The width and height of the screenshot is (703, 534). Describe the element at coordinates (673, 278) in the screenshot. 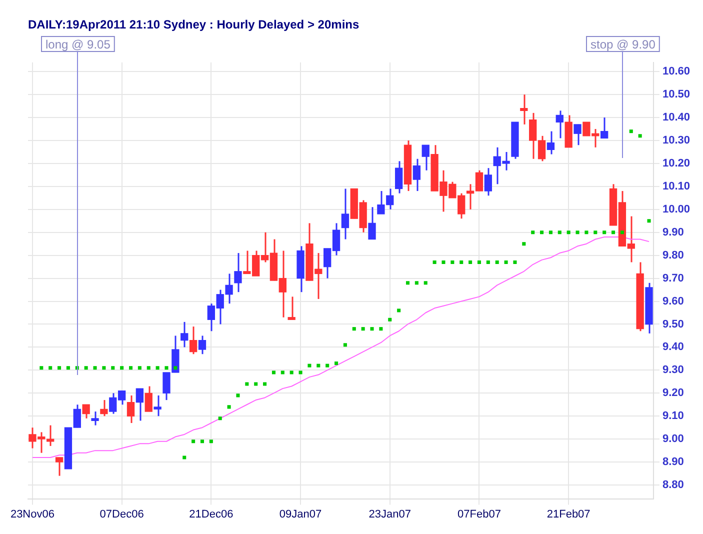

I see `y-tick-label: 9.70` at that location.